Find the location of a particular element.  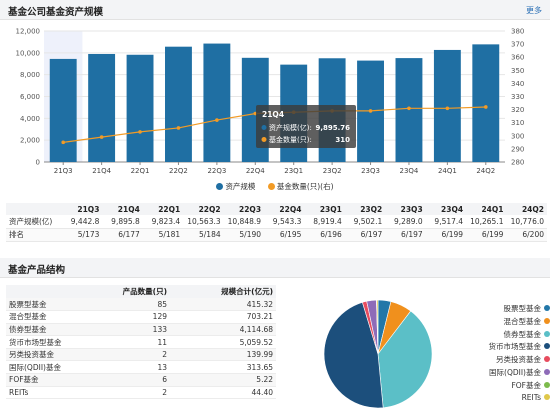

pie-legend-item: REITs is located at coordinates (514, 399).